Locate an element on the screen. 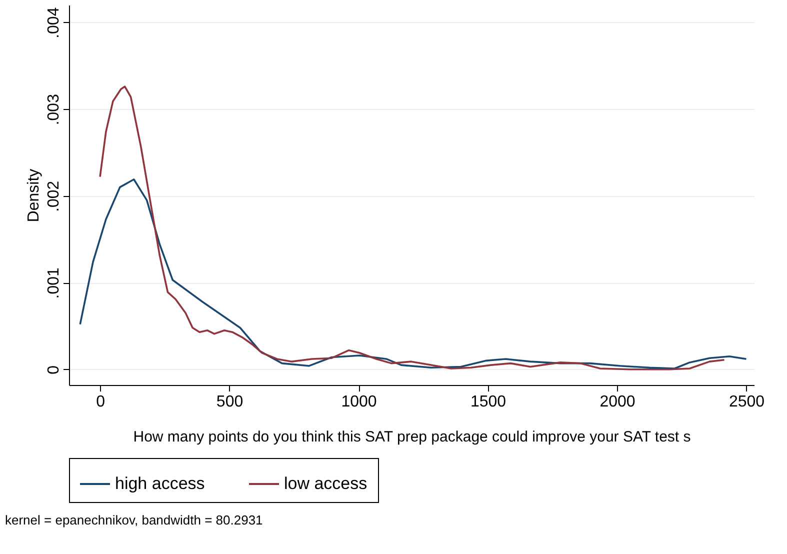 The height and width of the screenshot is (554, 787). y-tick-label: .004 is located at coordinates (54, 22).